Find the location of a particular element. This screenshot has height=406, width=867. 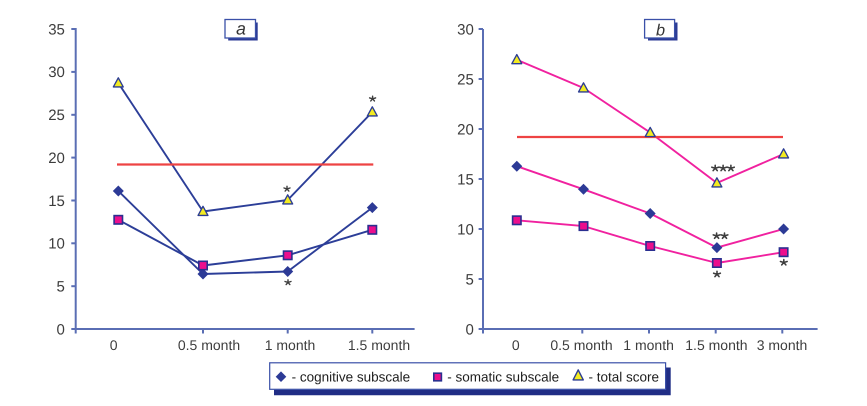

svg-text: a is located at coordinates (241, 28).